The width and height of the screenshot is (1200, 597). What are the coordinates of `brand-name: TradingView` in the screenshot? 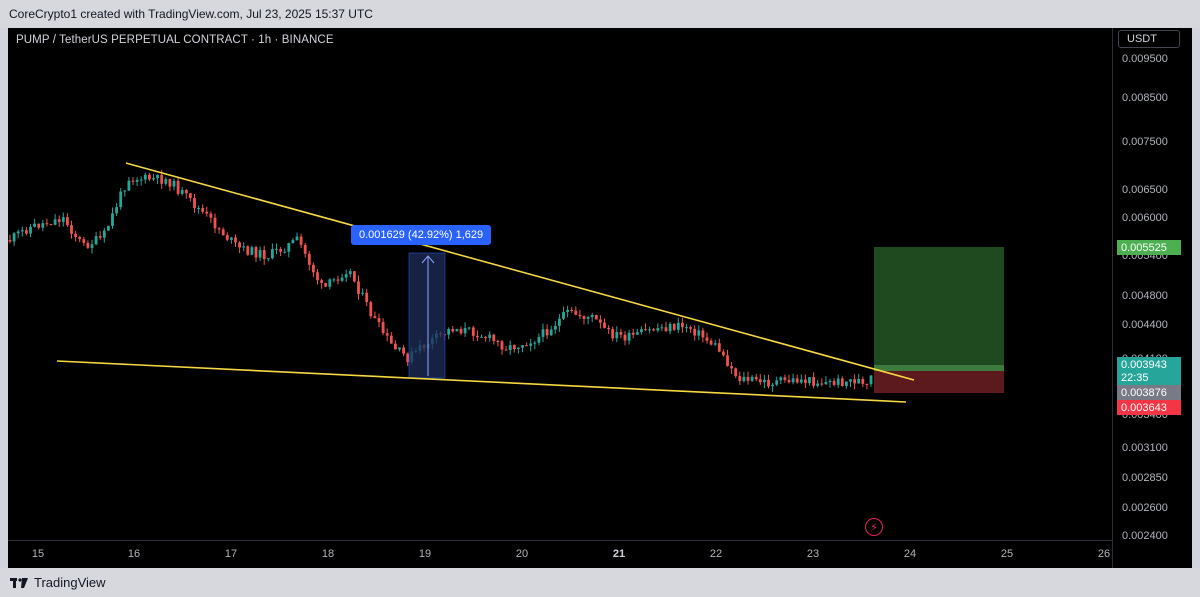 It's located at (70, 582).